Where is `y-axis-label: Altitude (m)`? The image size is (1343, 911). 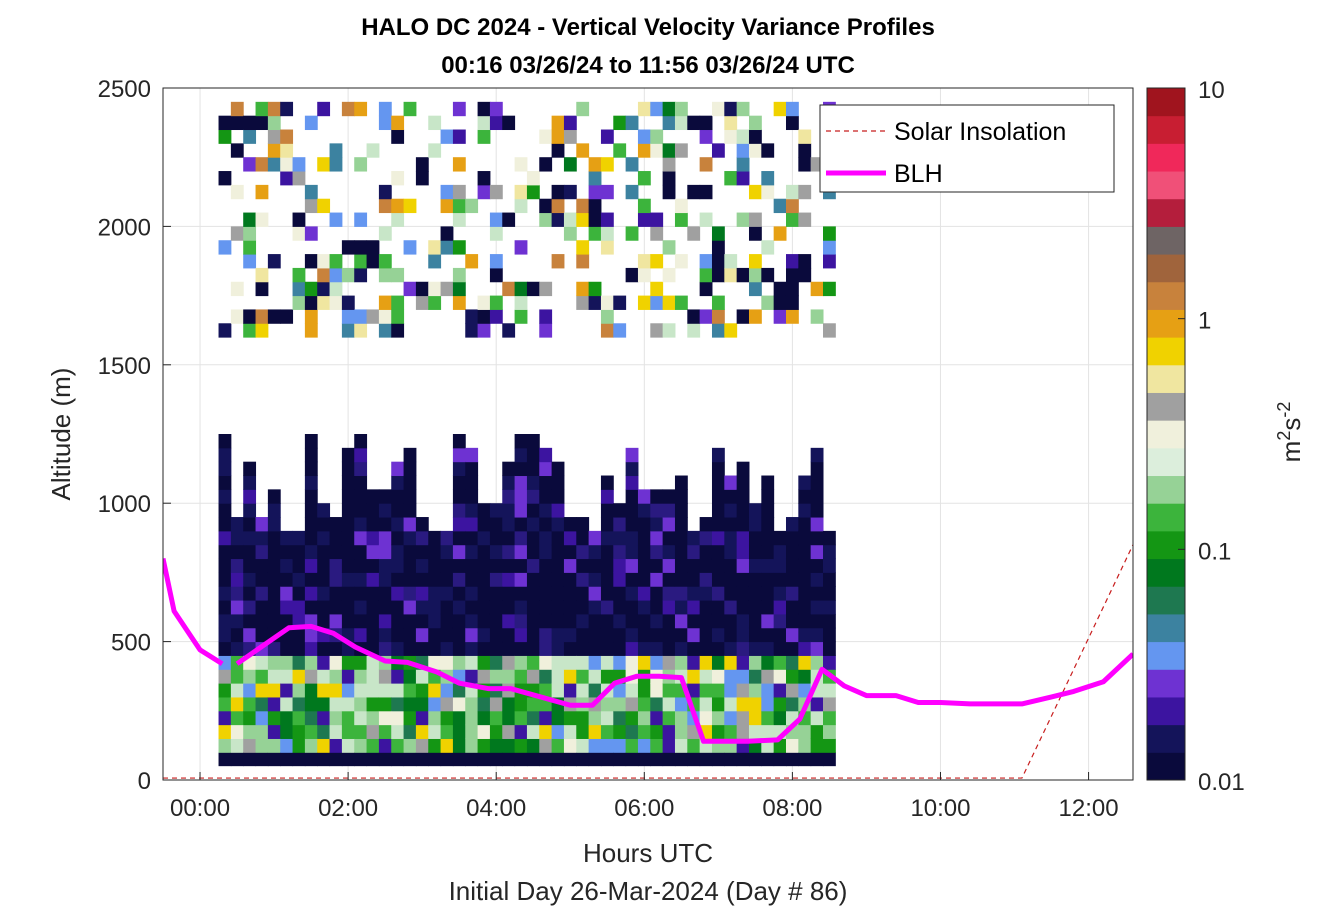 y-axis-label: Altitude (m) is located at coordinates (61, 434).